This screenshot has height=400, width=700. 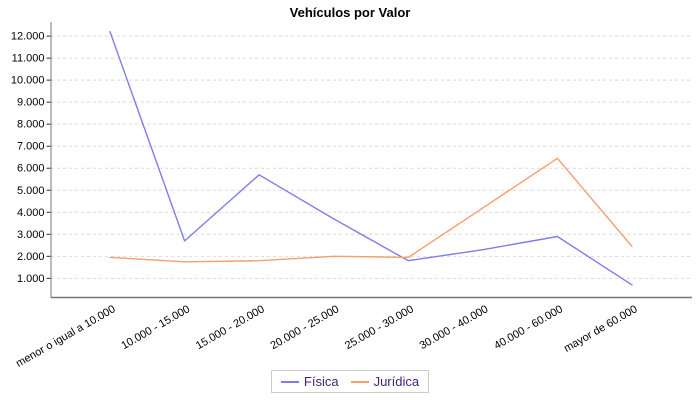 What do you see at coordinates (350, 12) in the screenshot?
I see `chart-title: Vehículos por Valor` at bounding box center [350, 12].